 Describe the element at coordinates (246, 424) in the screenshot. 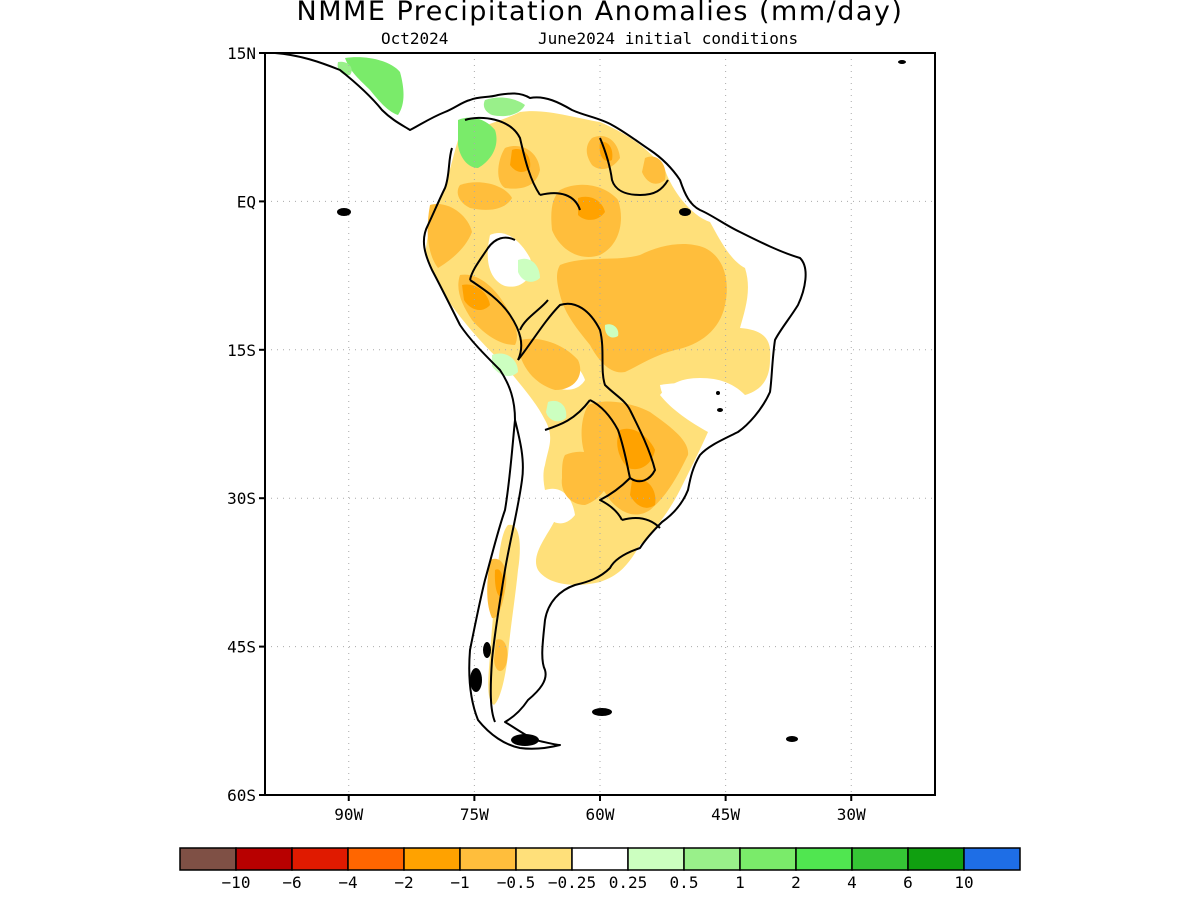

I see `latitude-axis: 15N EQ 15S 30S 45S 60S` at that location.